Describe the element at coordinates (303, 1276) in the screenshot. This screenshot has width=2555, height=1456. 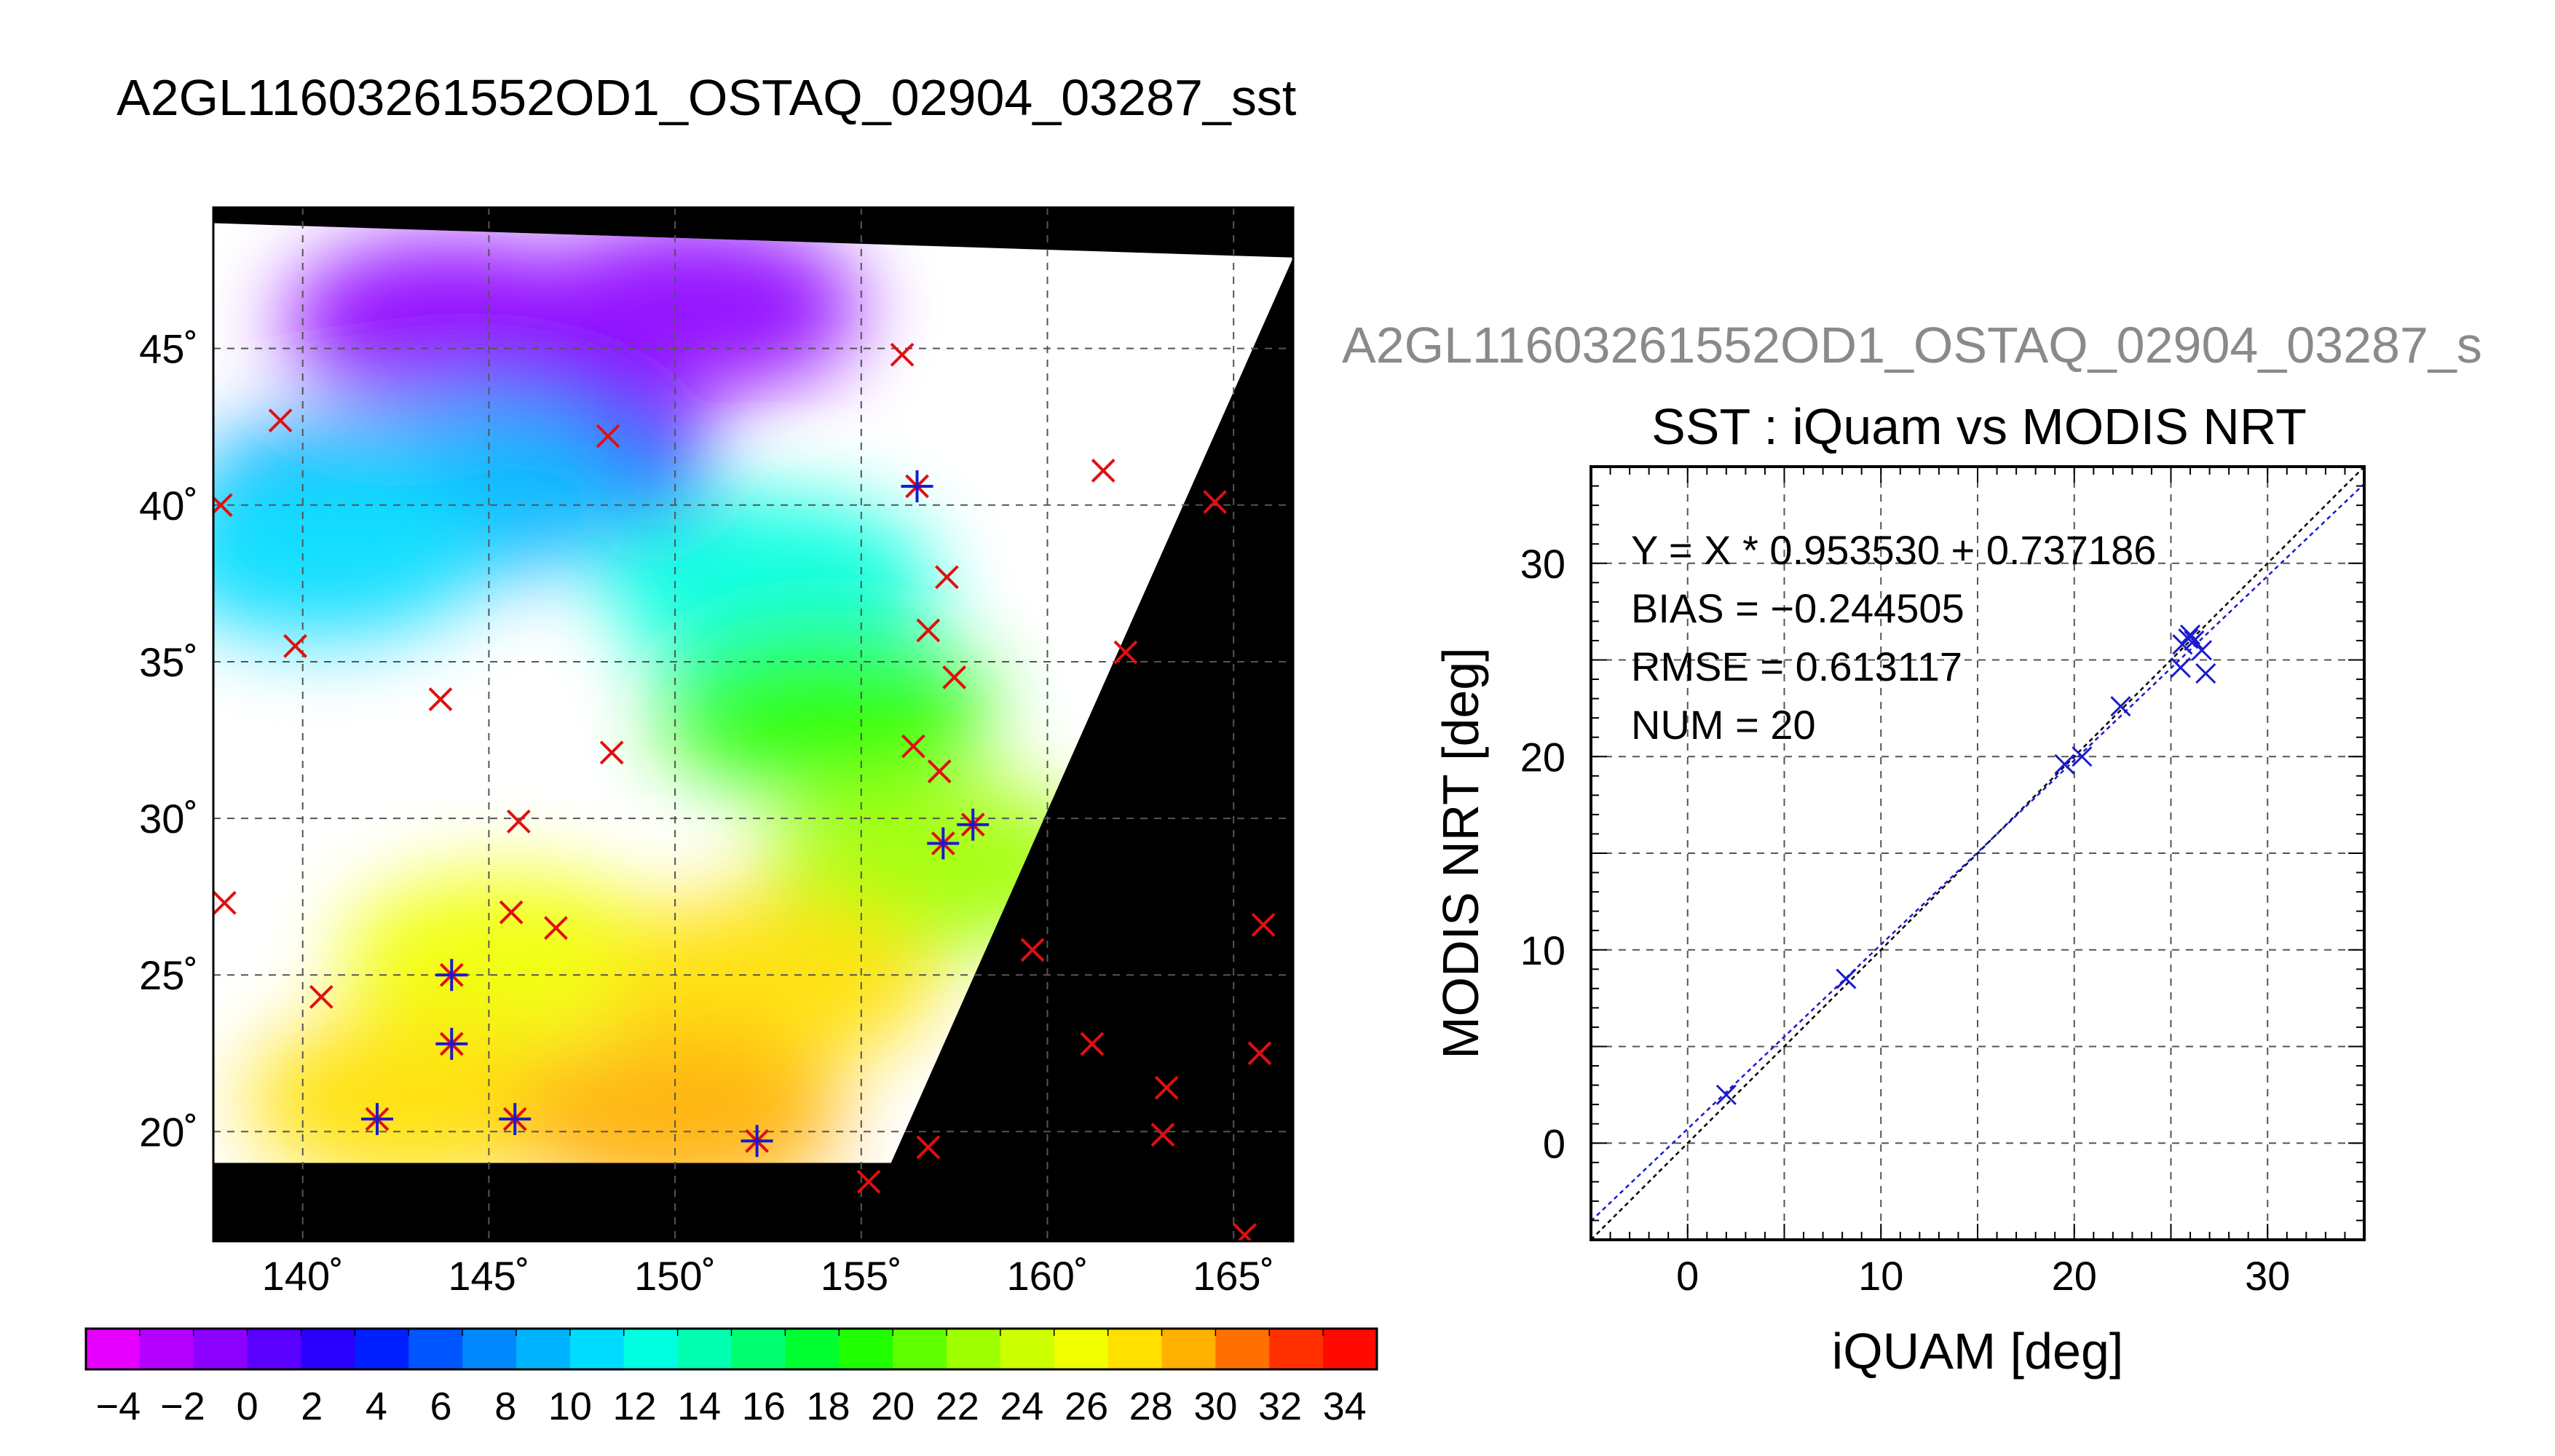
I see `lon-tick-label: 140˚` at that location.